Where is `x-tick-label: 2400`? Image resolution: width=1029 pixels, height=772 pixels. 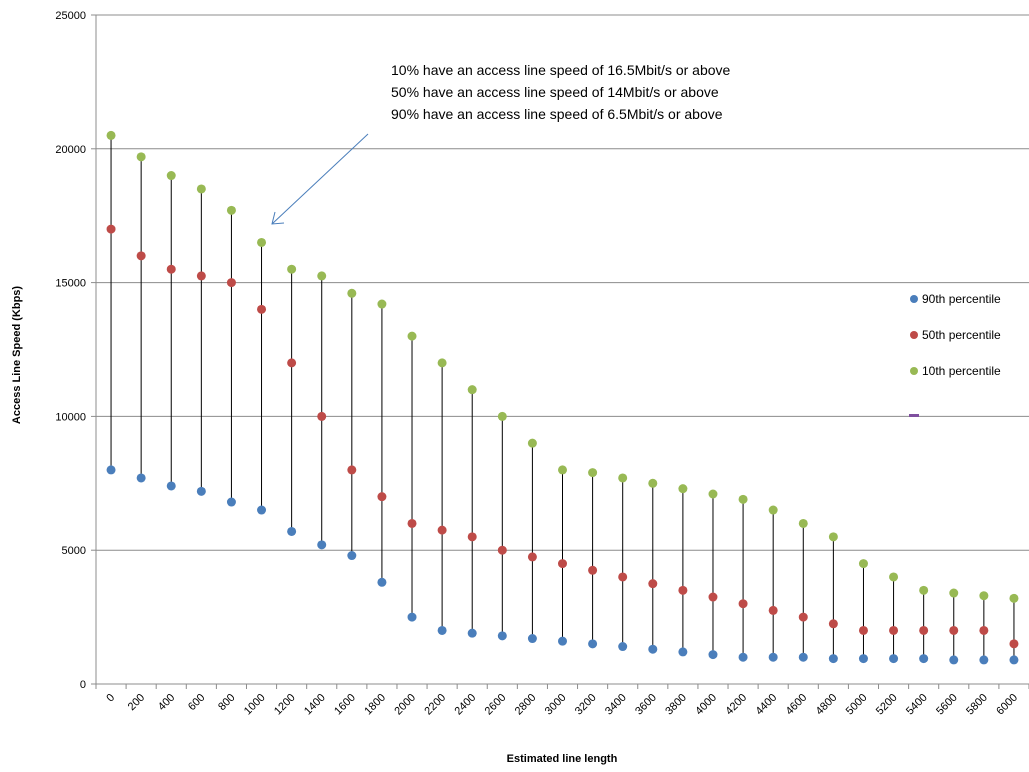
x-tick-label: 2400 is located at coordinates (466, 705).